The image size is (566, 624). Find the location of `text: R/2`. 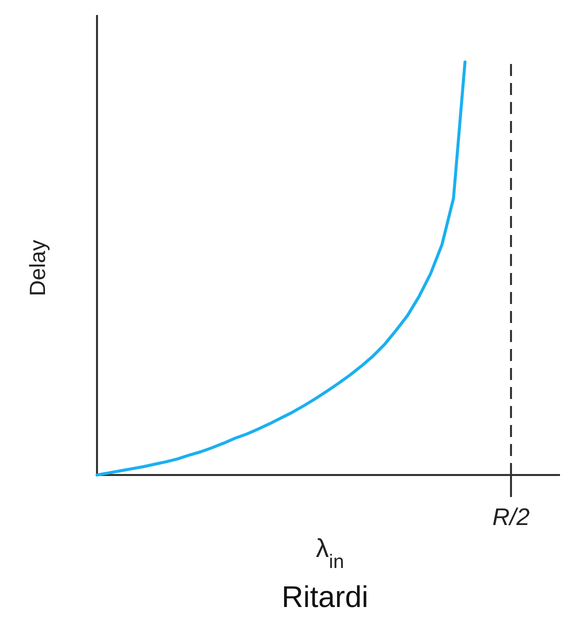

text: R/2 is located at coordinates (511, 517).